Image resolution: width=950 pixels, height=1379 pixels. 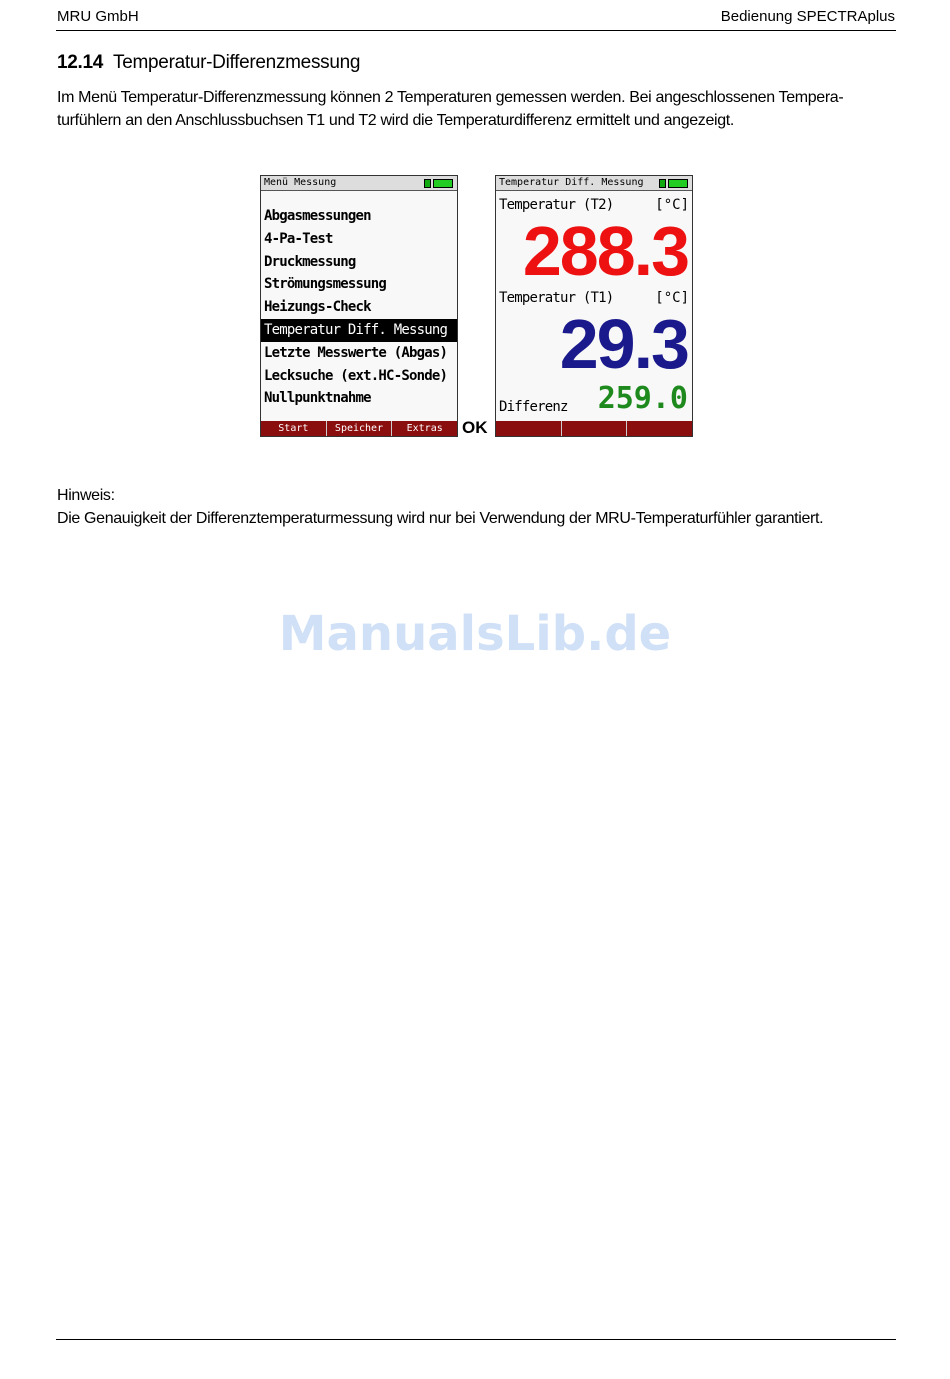 What do you see at coordinates (356, 352) in the screenshot?
I see `menu-item: Letzte Messwerte (Abgas)` at bounding box center [356, 352].